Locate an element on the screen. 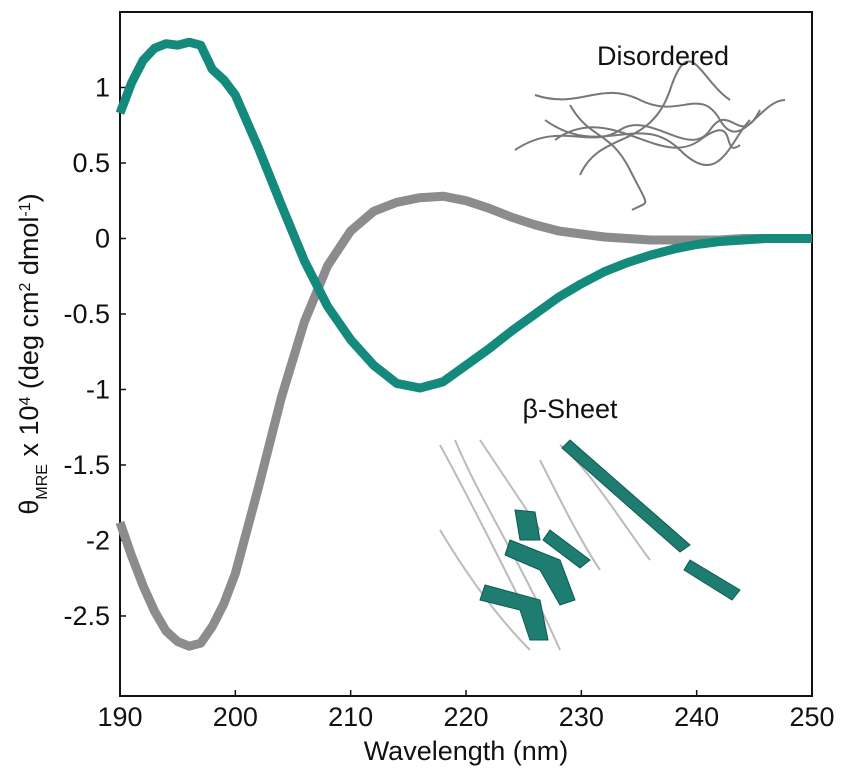 The width and height of the screenshot is (843, 774). y-axis-label-part: 4 is located at coordinates (25, 400).